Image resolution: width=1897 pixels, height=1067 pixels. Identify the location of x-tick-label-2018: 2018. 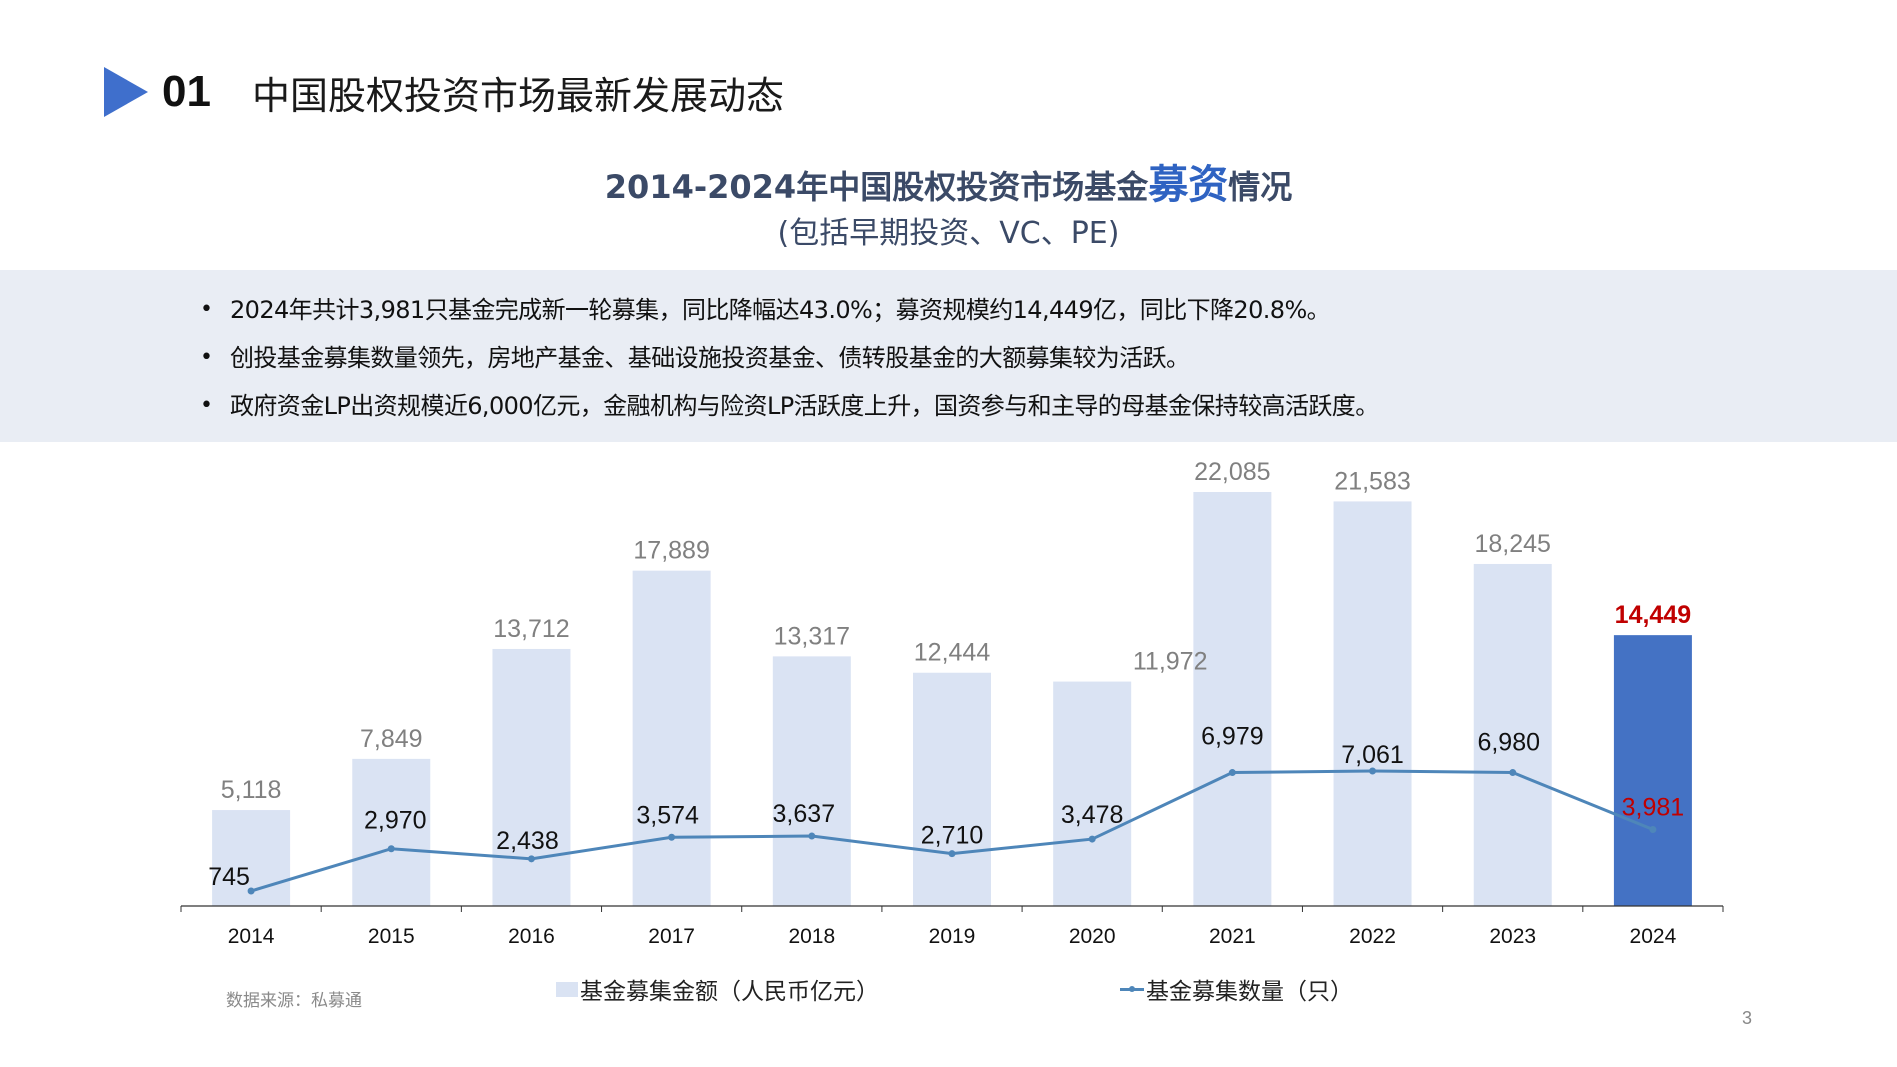
(811, 936).